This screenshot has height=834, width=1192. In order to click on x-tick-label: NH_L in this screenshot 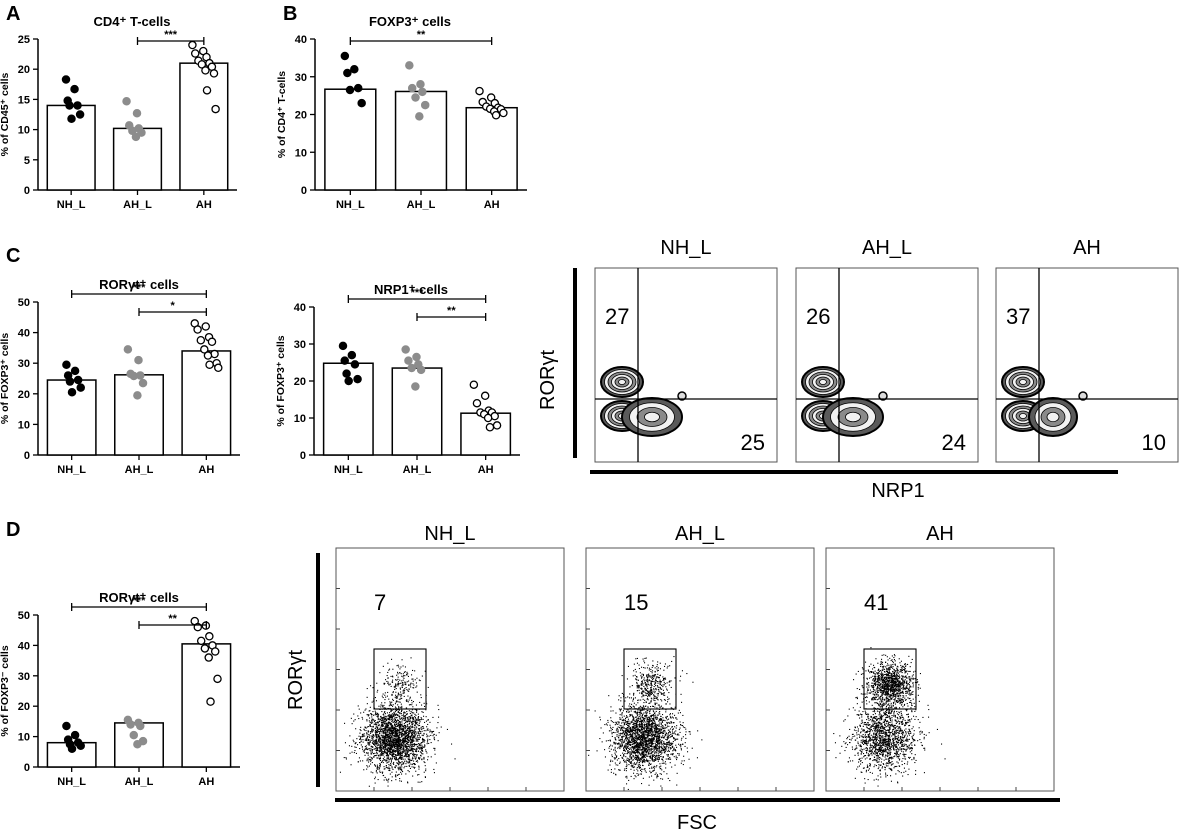, I will do `click(348, 470)`.